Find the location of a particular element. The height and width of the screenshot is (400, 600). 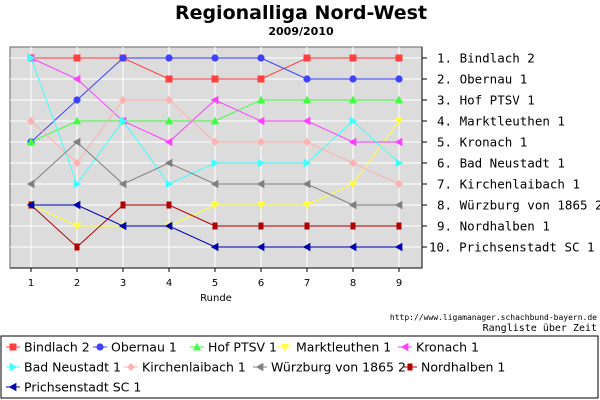

legend-label: Nordhalben 1 is located at coordinates (463, 367).